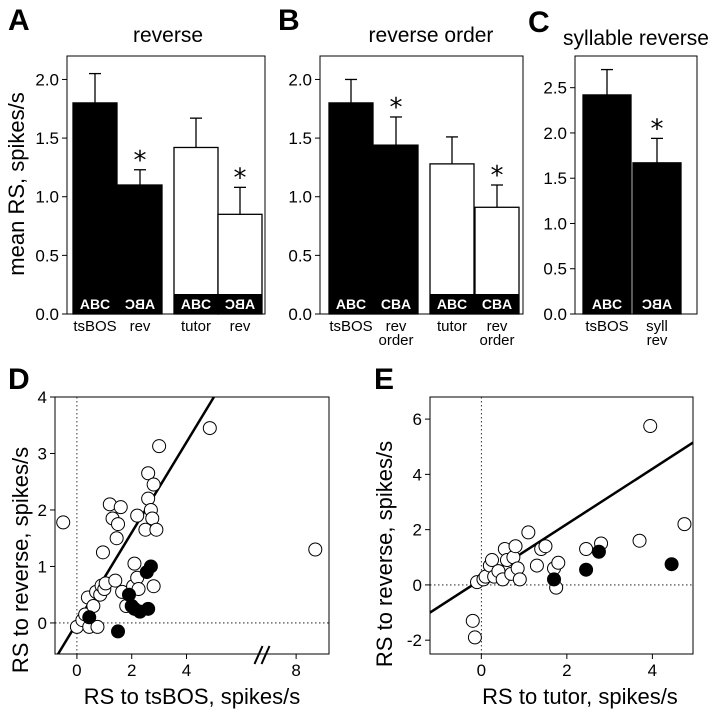 This screenshot has height=719, width=720. I want to click on y-tick-label: 4, so click(42, 397).